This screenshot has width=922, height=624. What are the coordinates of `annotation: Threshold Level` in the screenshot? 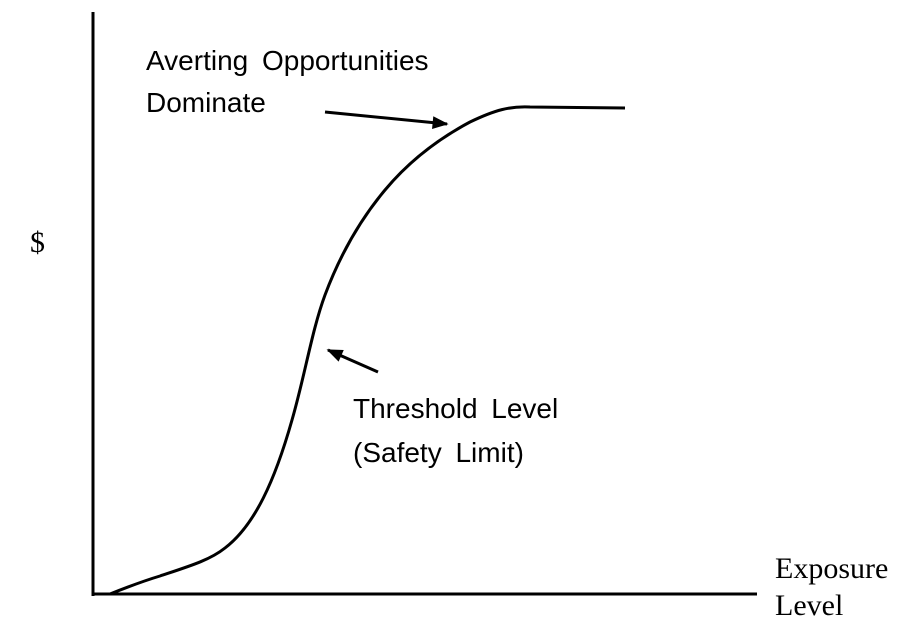 It's located at (455, 408).